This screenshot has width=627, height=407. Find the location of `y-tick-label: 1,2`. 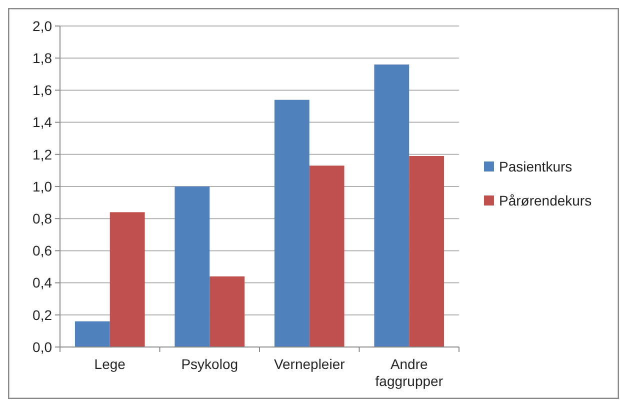

y-tick-label: 1,2 is located at coordinates (42, 154).